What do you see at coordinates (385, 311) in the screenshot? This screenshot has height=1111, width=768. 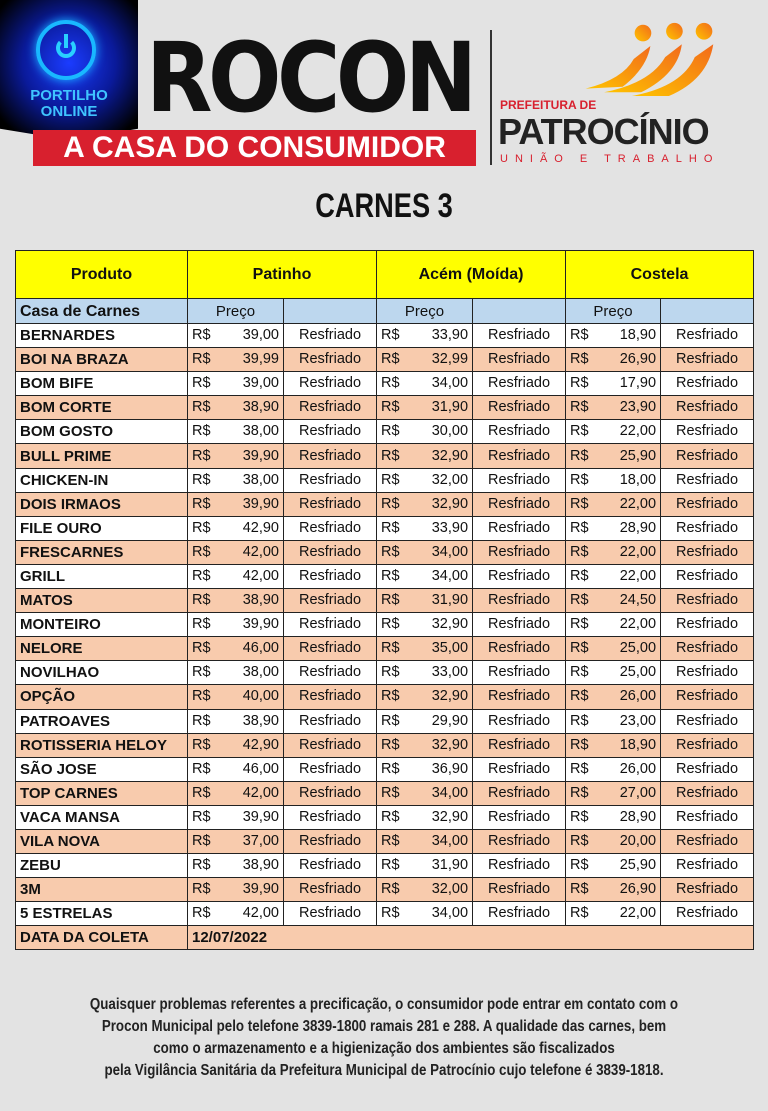 I see `table-subheader-row: Casa de Carnes Preço Preço Preço` at bounding box center [385, 311].